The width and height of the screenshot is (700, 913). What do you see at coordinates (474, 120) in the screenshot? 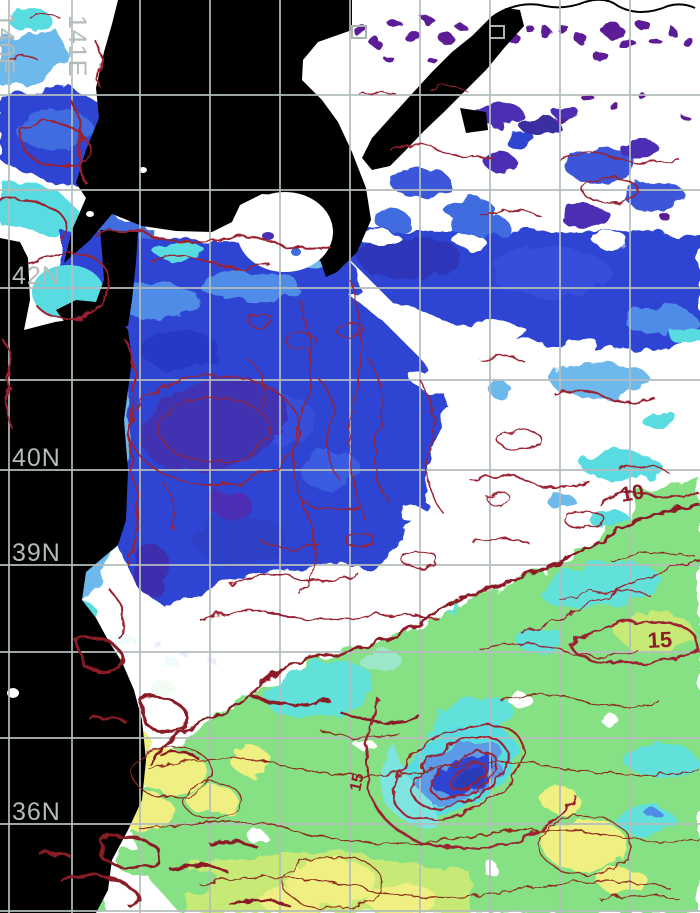
I see `land-islet` at bounding box center [474, 120].